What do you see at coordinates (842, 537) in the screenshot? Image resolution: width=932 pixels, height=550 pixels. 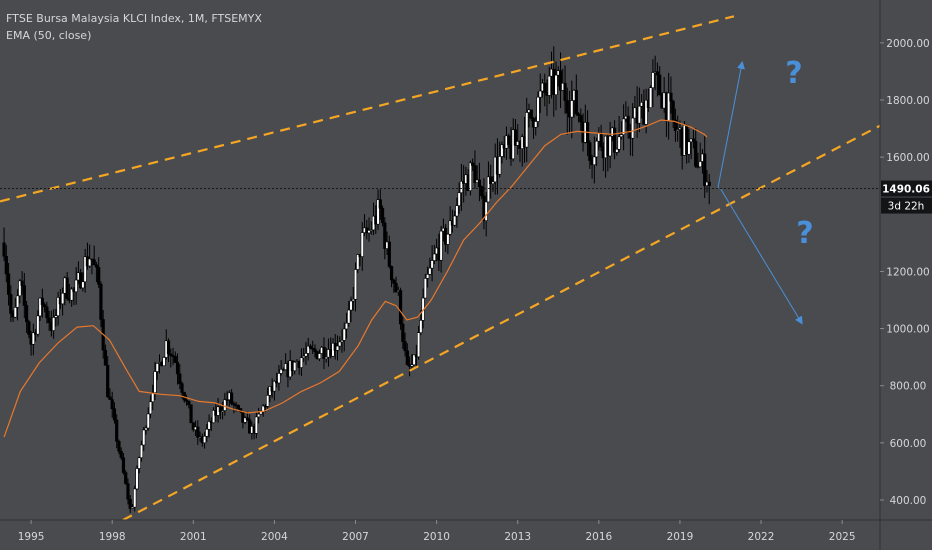 I see `time-tick-label: 2025` at bounding box center [842, 537].